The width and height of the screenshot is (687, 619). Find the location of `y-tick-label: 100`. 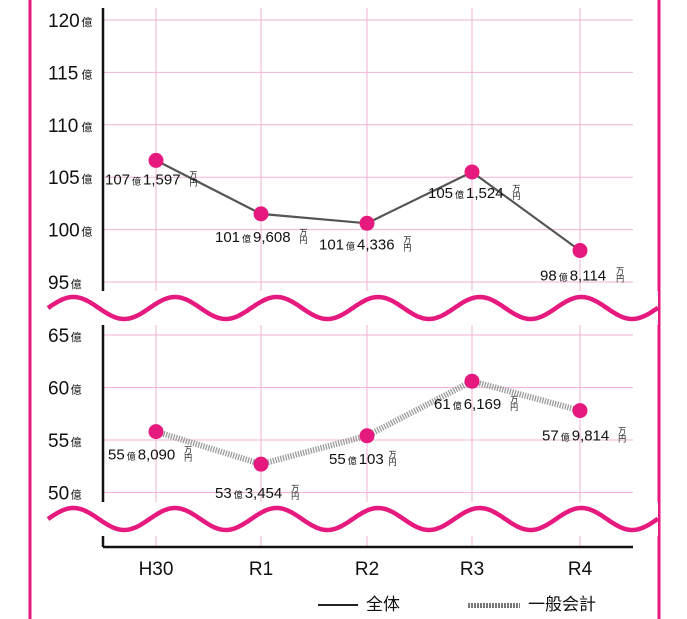

y-tick-label: 100 is located at coordinates (64, 231).